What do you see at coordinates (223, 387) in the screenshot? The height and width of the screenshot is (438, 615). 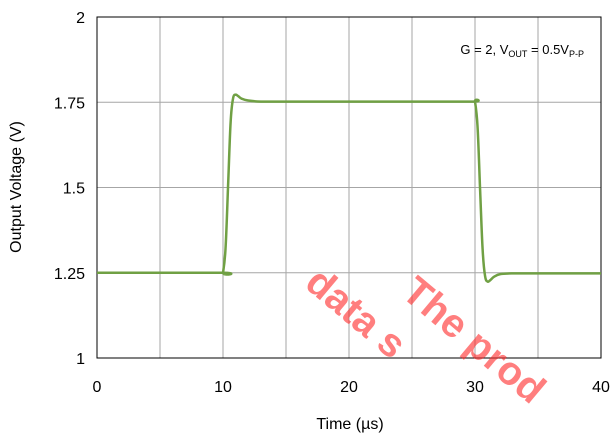 I see `x-tick-label: 10` at bounding box center [223, 387].